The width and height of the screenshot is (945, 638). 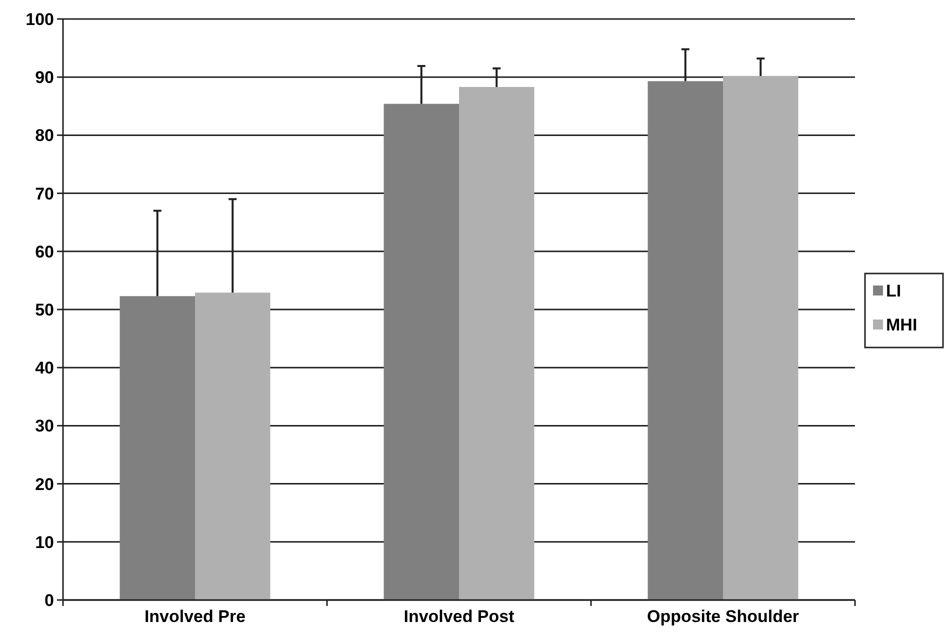 I want to click on x-tick-label: Opposite Shoulder, so click(x=723, y=616).